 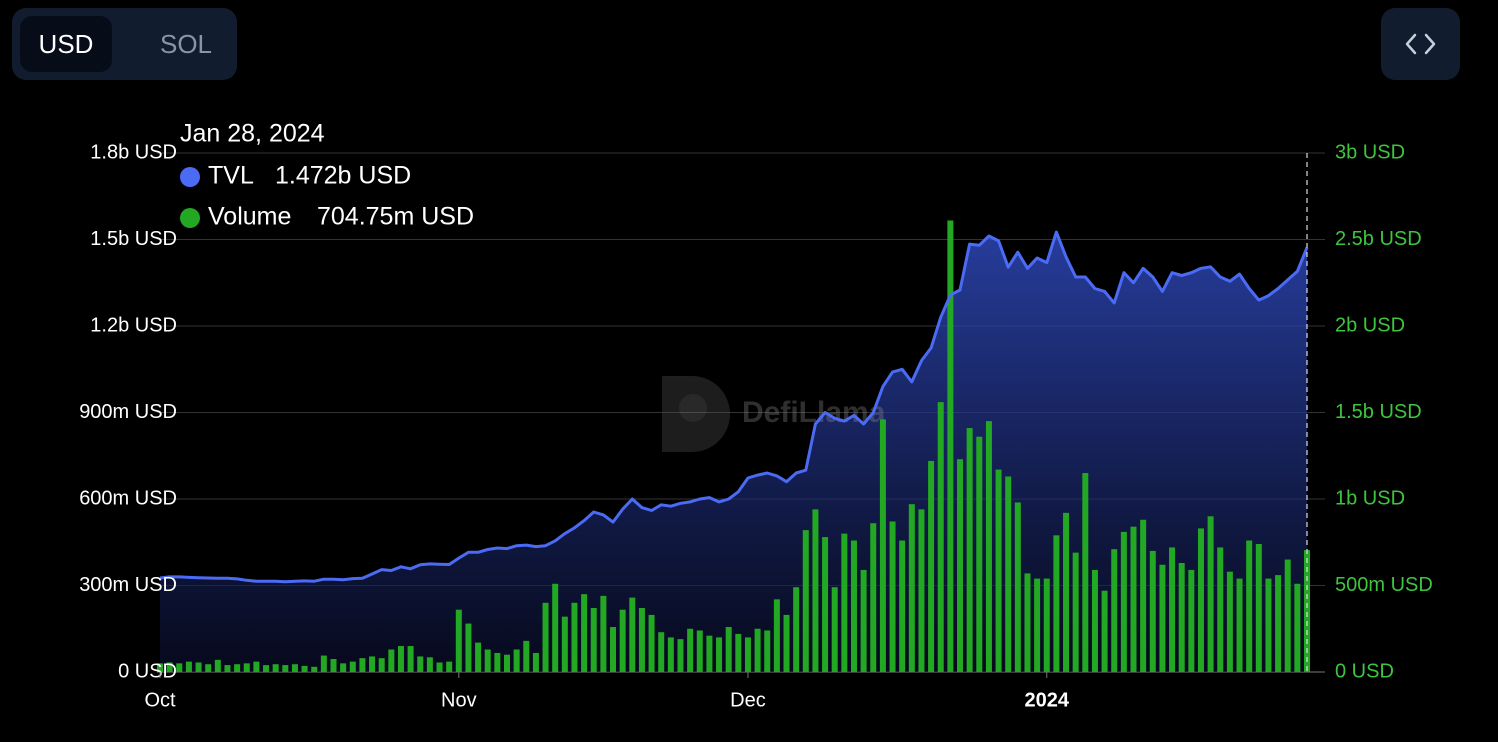 I want to click on toggle-button: USD, so click(x=66, y=44).